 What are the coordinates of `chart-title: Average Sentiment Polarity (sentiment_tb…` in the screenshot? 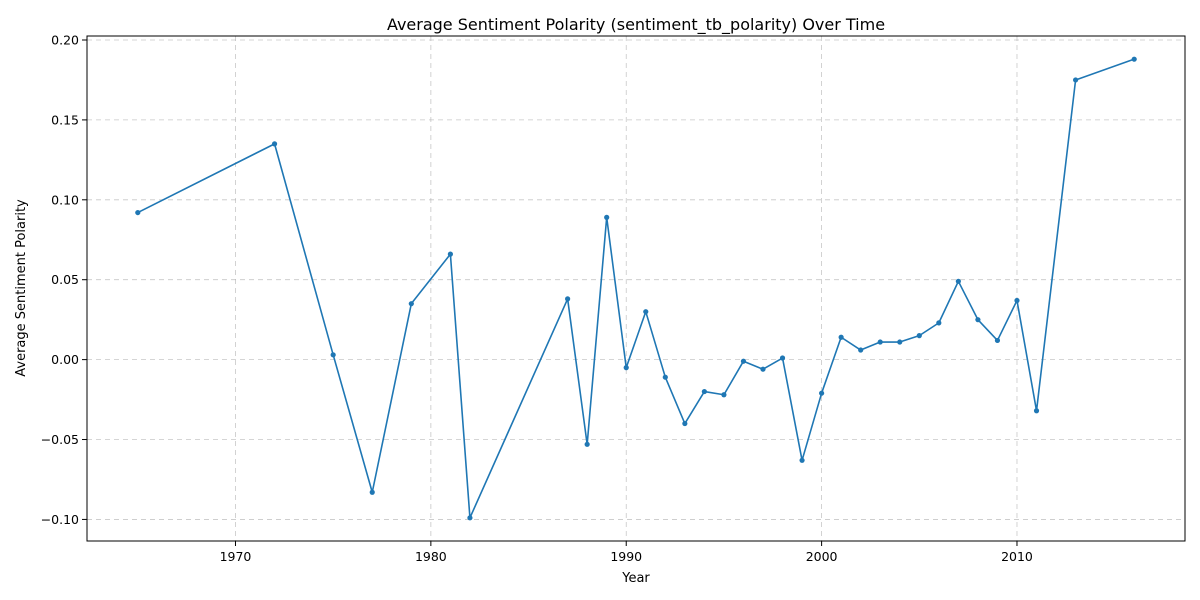 It's located at (636, 25).